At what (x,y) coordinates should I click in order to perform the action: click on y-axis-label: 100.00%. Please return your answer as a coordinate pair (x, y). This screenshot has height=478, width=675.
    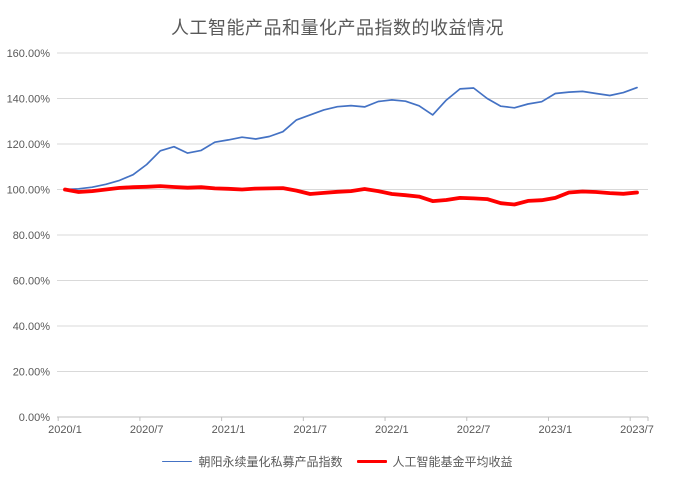
    Looking at the image, I should click on (29, 191).